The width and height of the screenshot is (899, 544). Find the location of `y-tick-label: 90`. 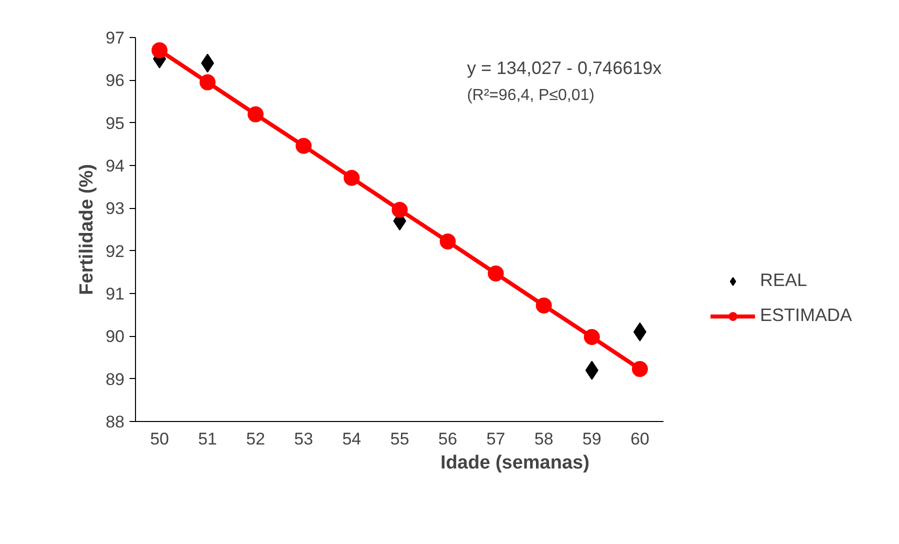

y-tick-label: 90 is located at coordinates (115, 336).